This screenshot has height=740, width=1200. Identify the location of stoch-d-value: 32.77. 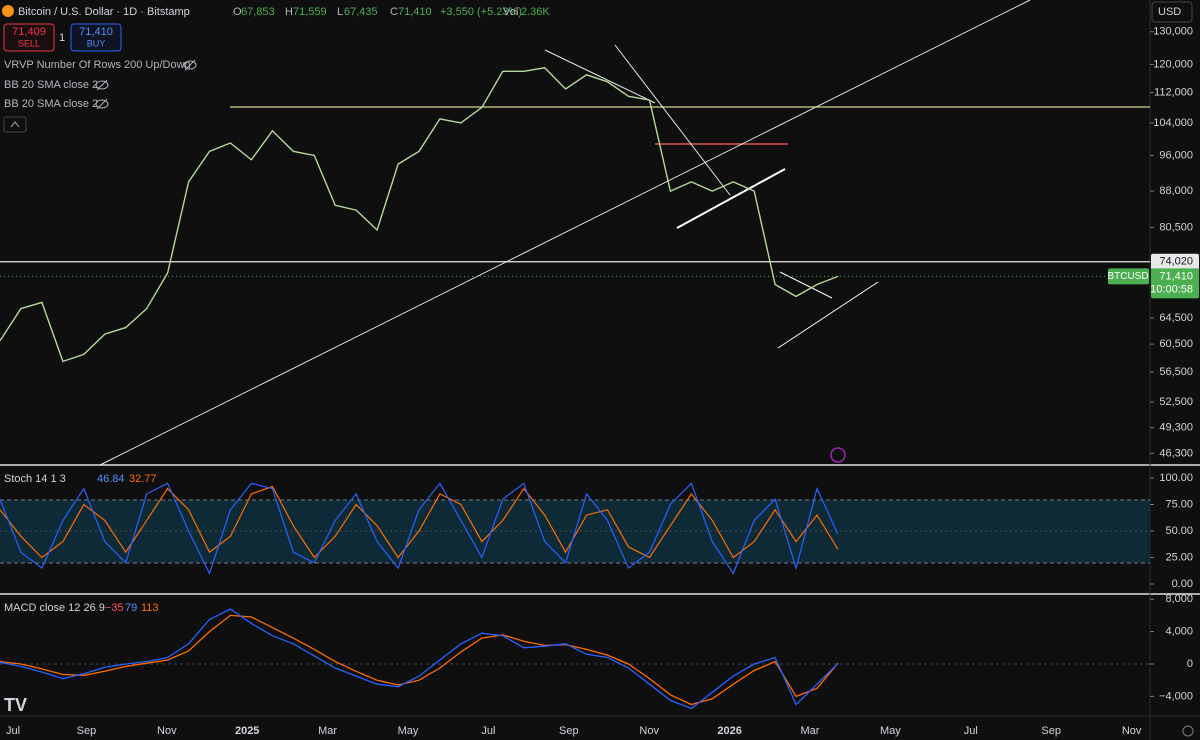
(143, 479).